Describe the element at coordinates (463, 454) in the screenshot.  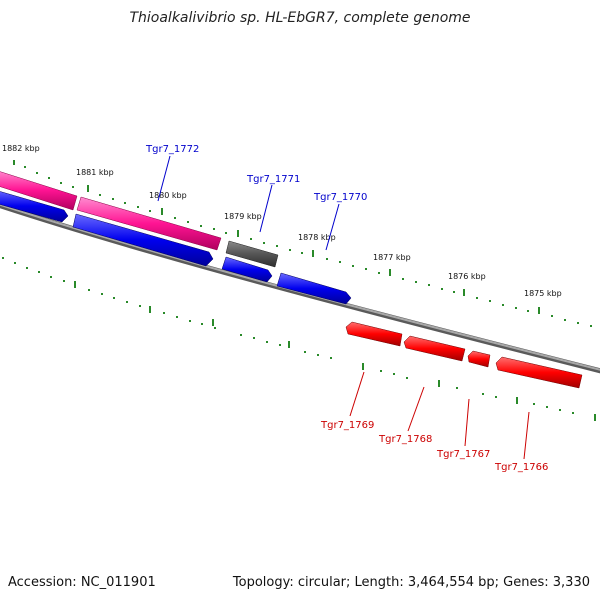
I see `gene-label-tgr7-1767: Tgr7_1767` at that location.